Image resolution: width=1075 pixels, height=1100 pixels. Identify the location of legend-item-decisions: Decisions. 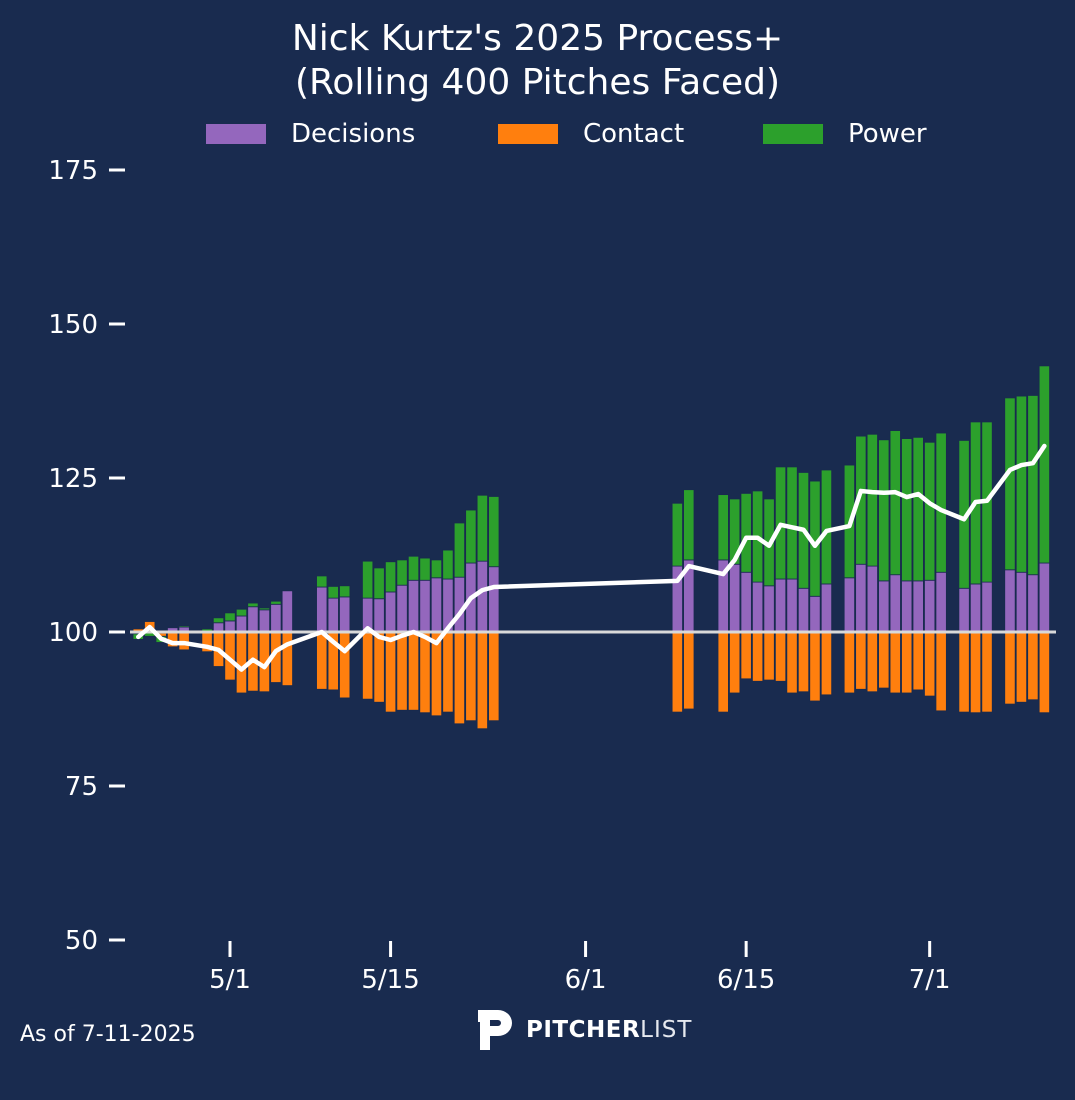
(310, 134).